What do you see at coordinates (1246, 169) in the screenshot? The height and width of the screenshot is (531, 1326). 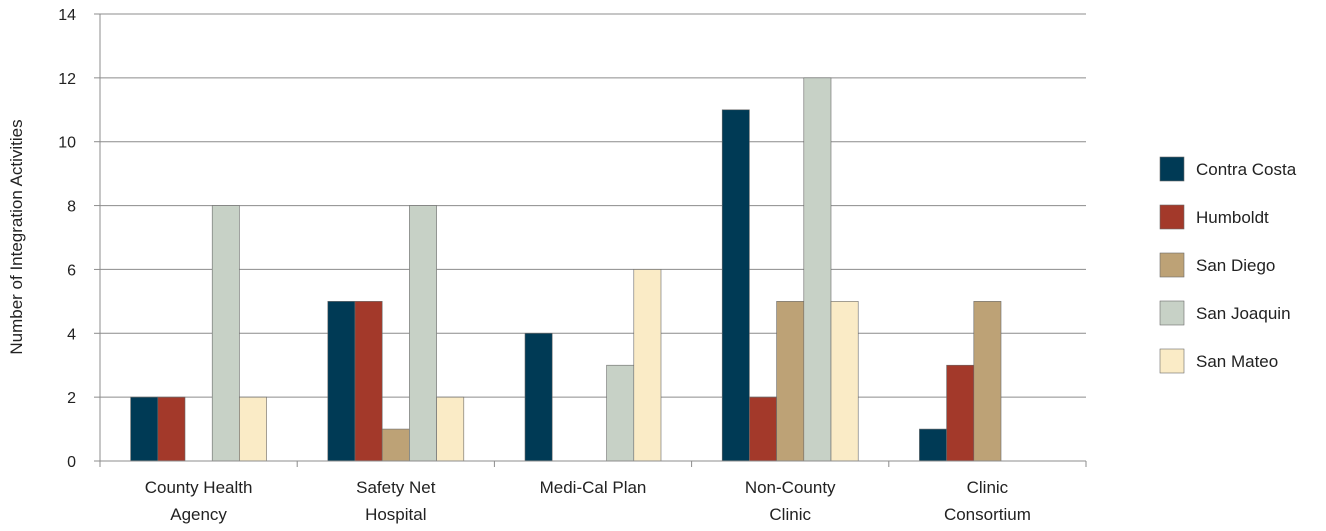 I see `legend-label: Contra Costa` at bounding box center [1246, 169].